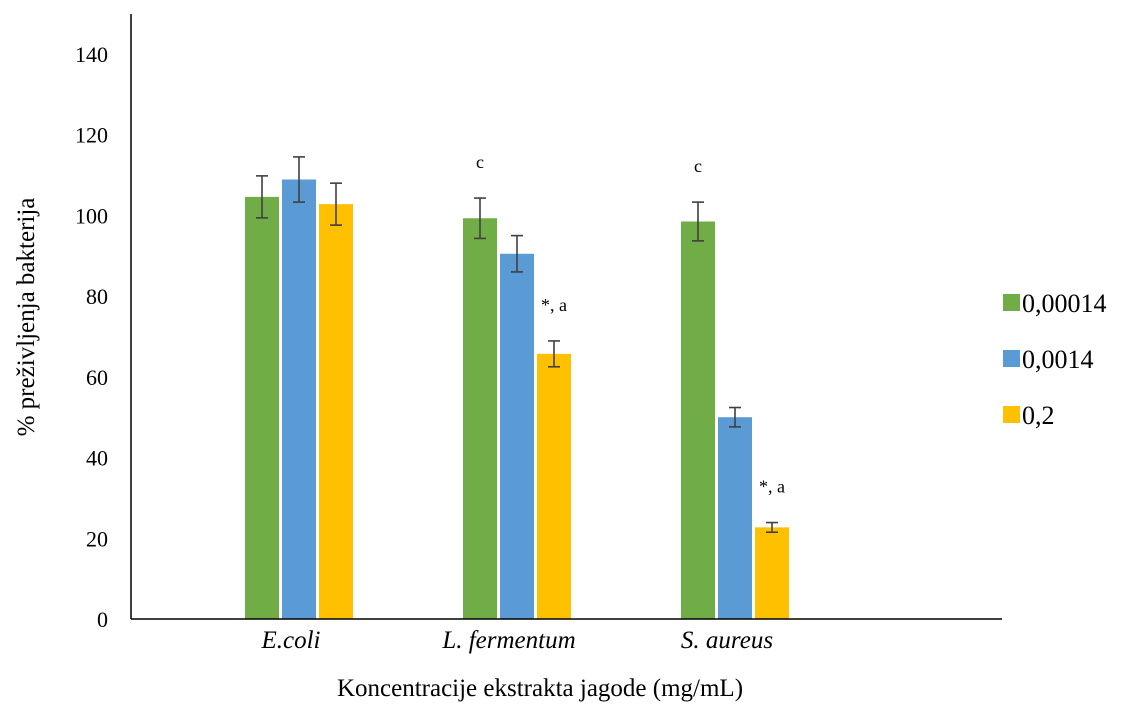 The height and width of the screenshot is (709, 1134). Describe the element at coordinates (508, 640) in the screenshot. I see `x-category-label: L. fermentum` at that location.